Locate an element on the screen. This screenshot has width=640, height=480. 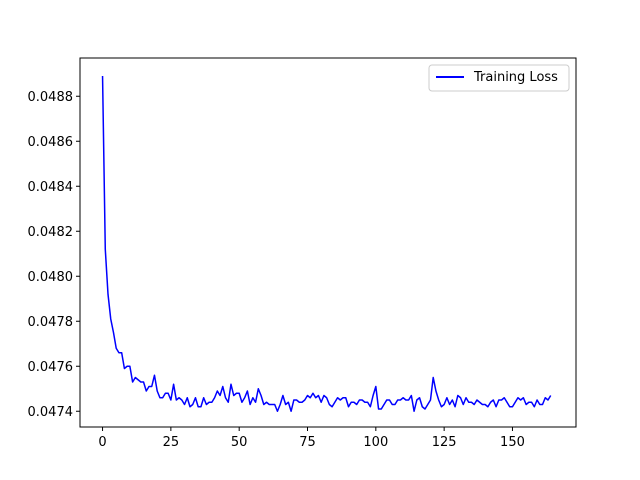
x-tick-label: 25 is located at coordinates (171, 442).